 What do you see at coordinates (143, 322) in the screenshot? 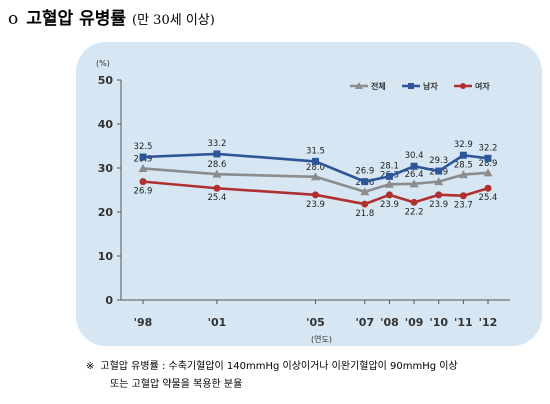
I see `x-tick-label: '98` at bounding box center [143, 322].